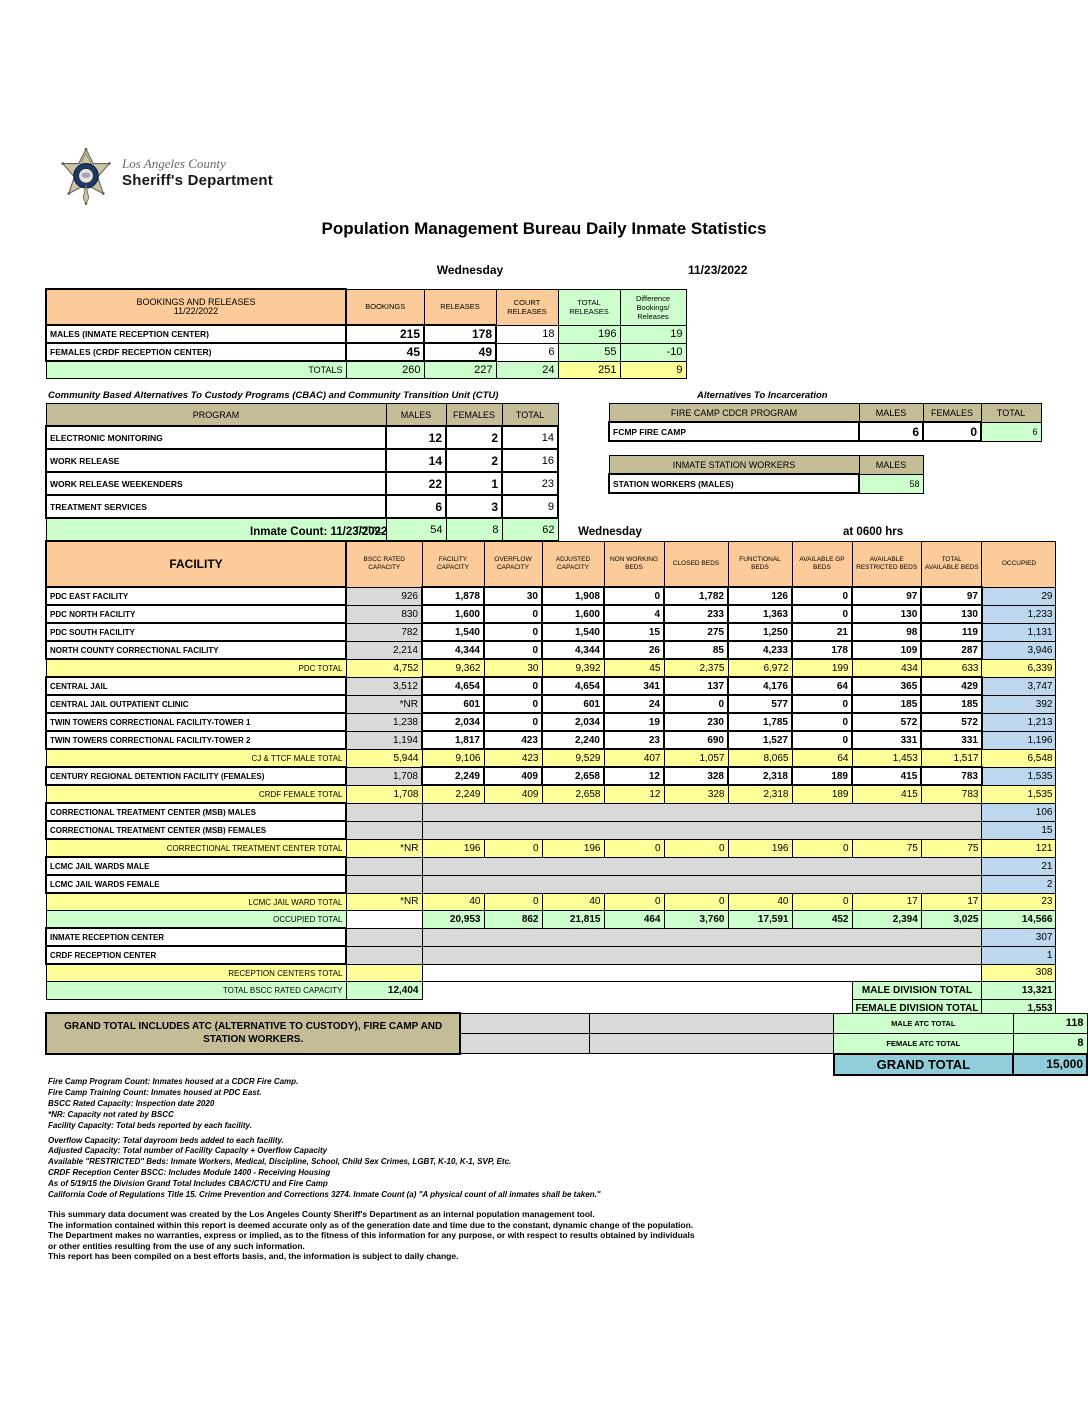  I want to click on col-court-releases: COURT RELEASES, so click(527, 307).